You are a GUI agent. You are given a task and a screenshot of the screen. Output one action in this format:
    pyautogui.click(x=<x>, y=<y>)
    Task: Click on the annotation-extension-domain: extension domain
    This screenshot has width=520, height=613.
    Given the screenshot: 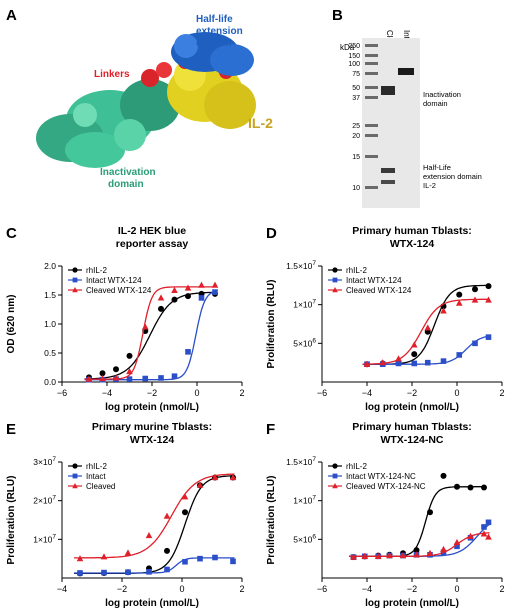 What is the action you would take?
    pyautogui.click(x=452, y=176)
    